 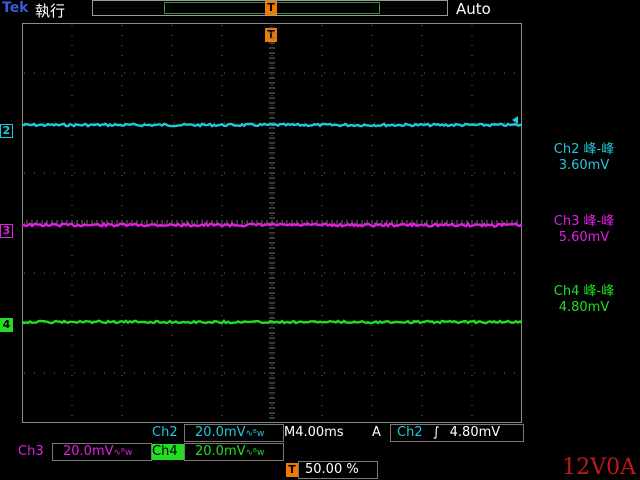 What do you see at coordinates (6, 131) in the screenshot?
I see `ch2-marker: 2` at bounding box center [6, 131].